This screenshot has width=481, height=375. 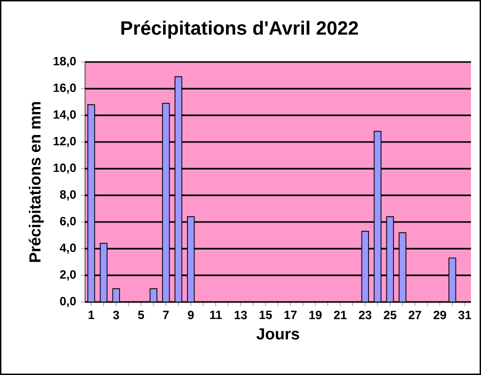 I want to click on x-tick-label: 19, so click(x=315, y=315).